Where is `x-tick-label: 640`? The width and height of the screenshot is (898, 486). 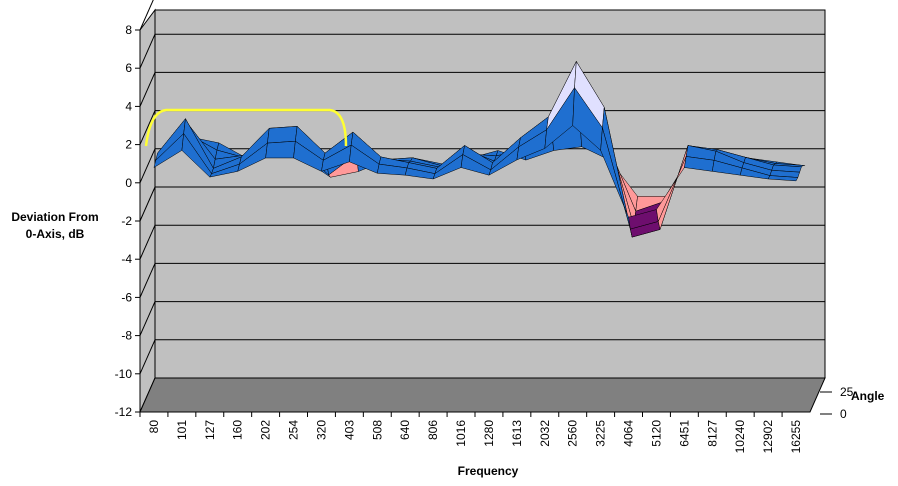 x-tick-label: 640 is located at coordinates (405, 430).